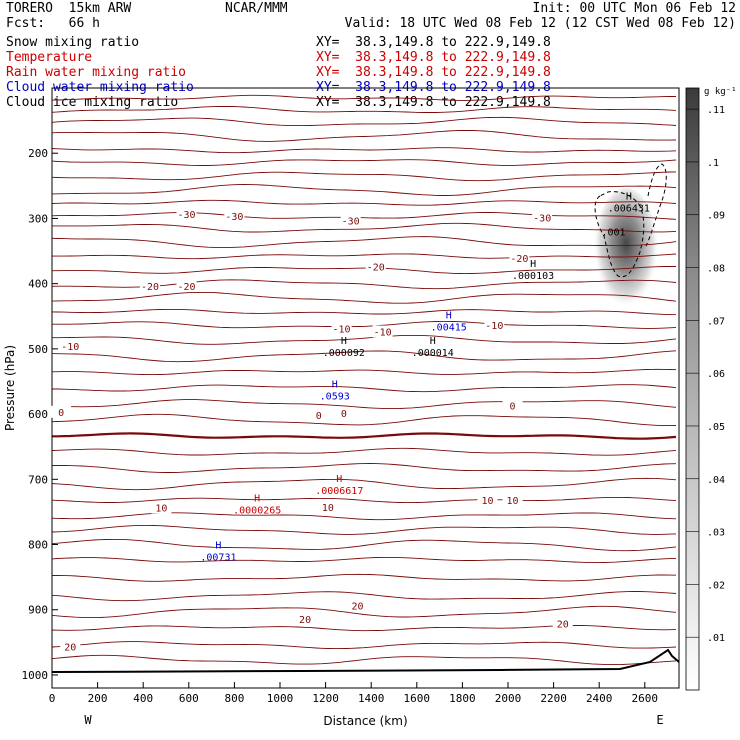 This screenshot has width=740, height=740. What do you see at coordinates (533, 276) in the screenshot?
I see `maximum-value-label: .000103` at bounding box center [533, 276].